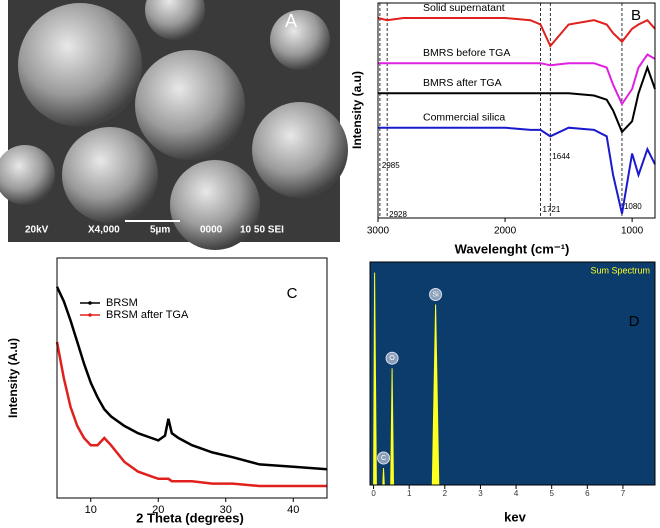  Describe the element at coordinates (147, 315) in the screenshot. I see `legend-label: BRSM after TGA` at that location.